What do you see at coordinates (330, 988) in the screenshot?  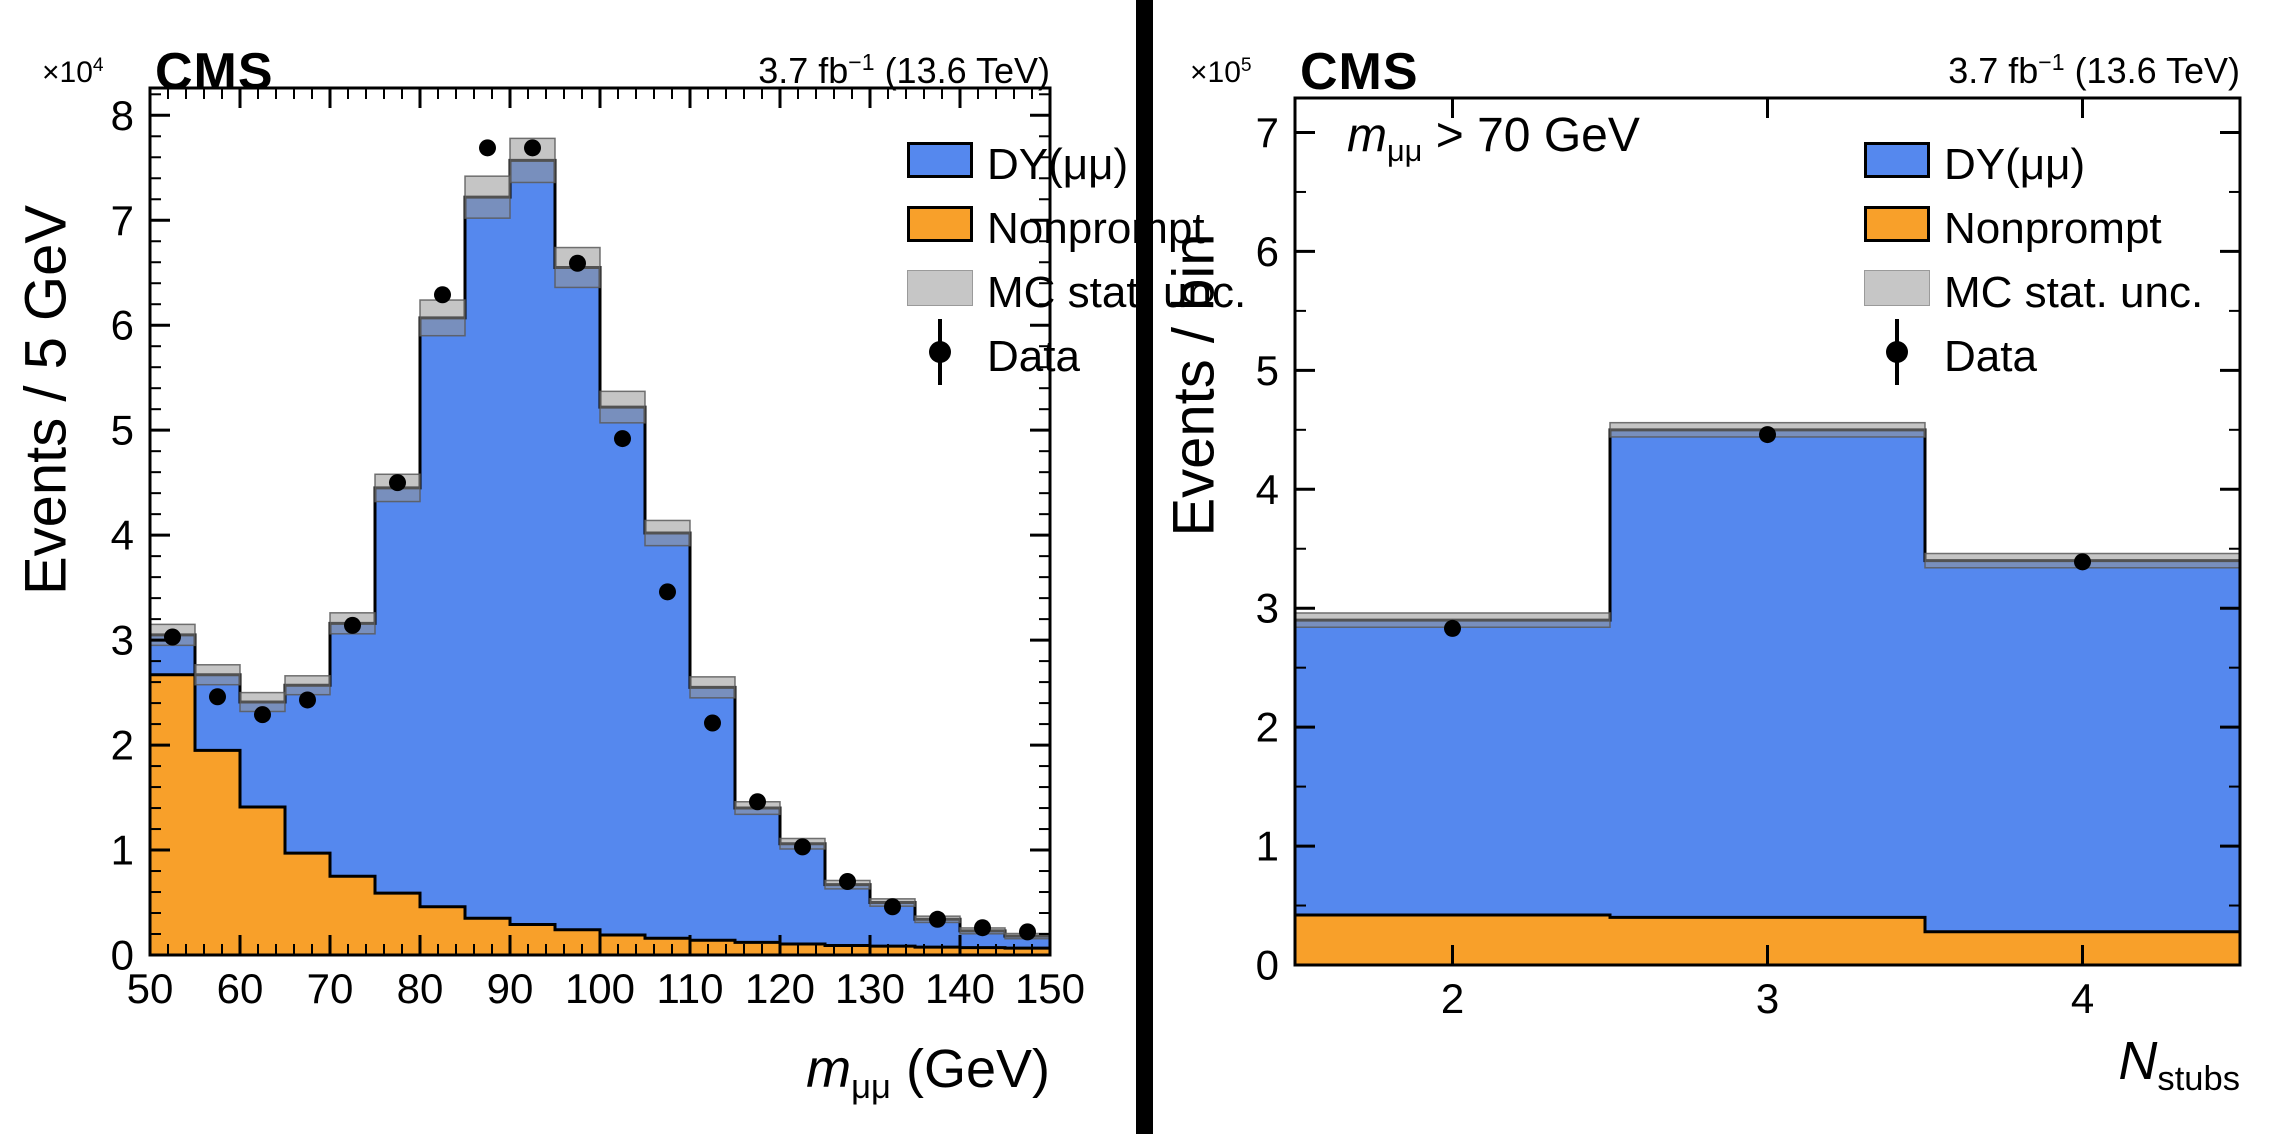 I see `x-tick-label: 70` at bounding box center [330, 988].